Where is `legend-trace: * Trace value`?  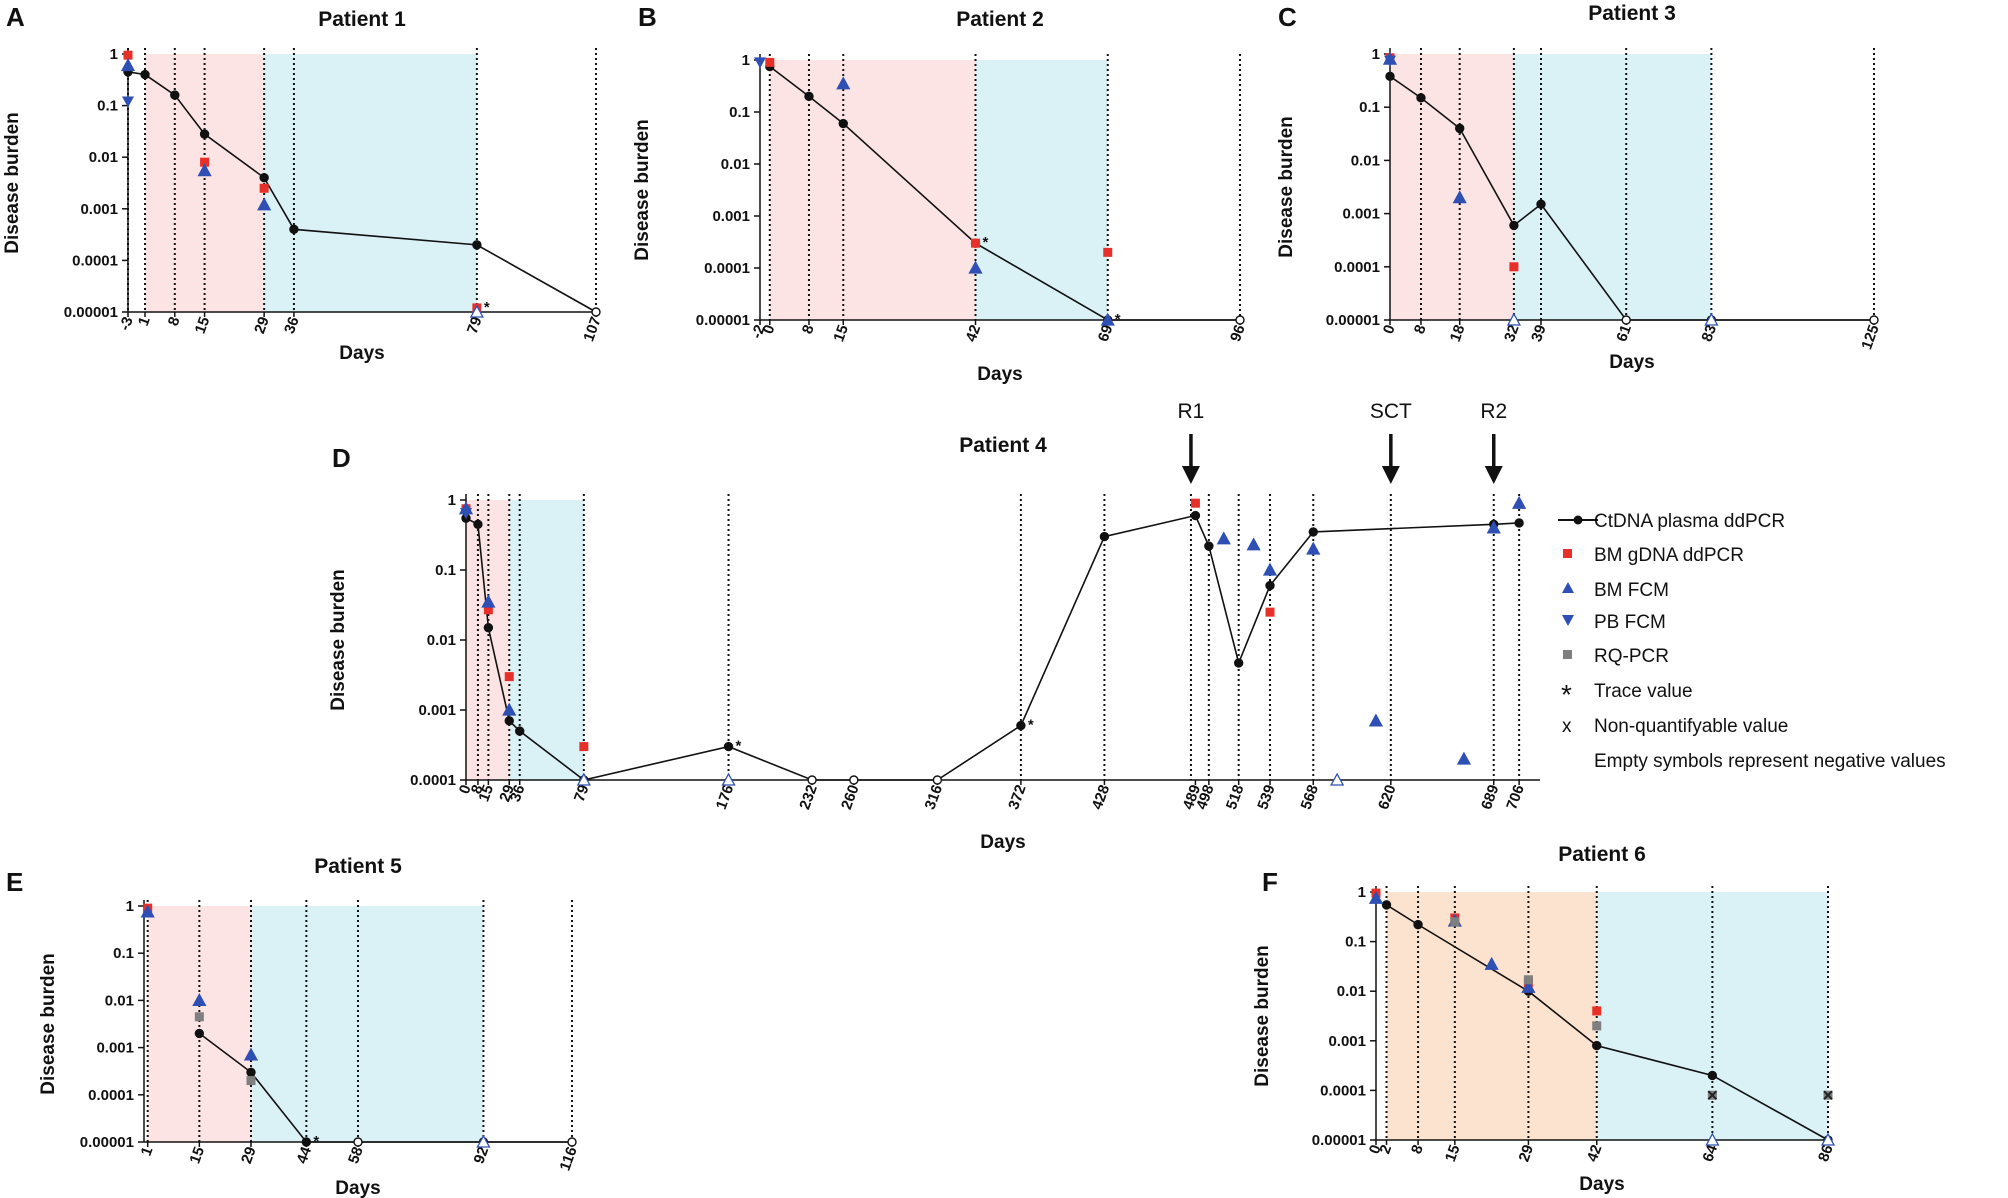
legend-trace: * Trace value is located at coordinates (1627, 694).